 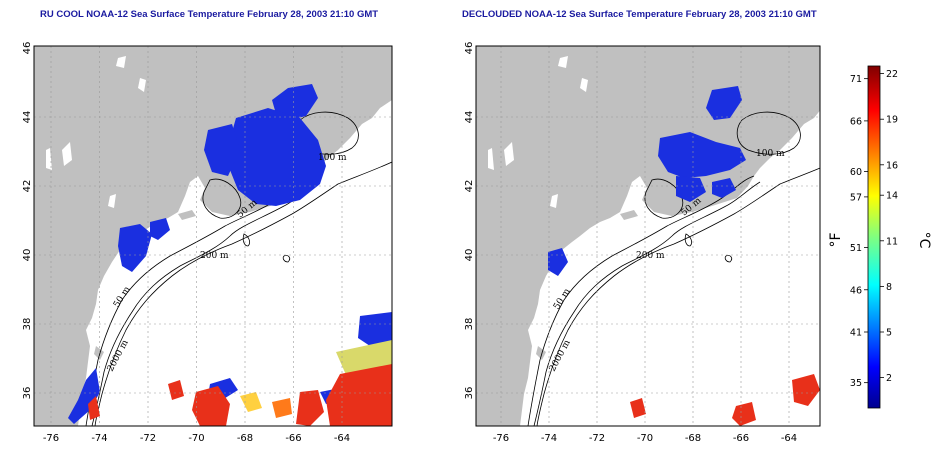 What do you see at coordinates (856, 79) in the screenshot?
I see `fahrenheit-tick-label: 71` at bounding box center [856, 79].